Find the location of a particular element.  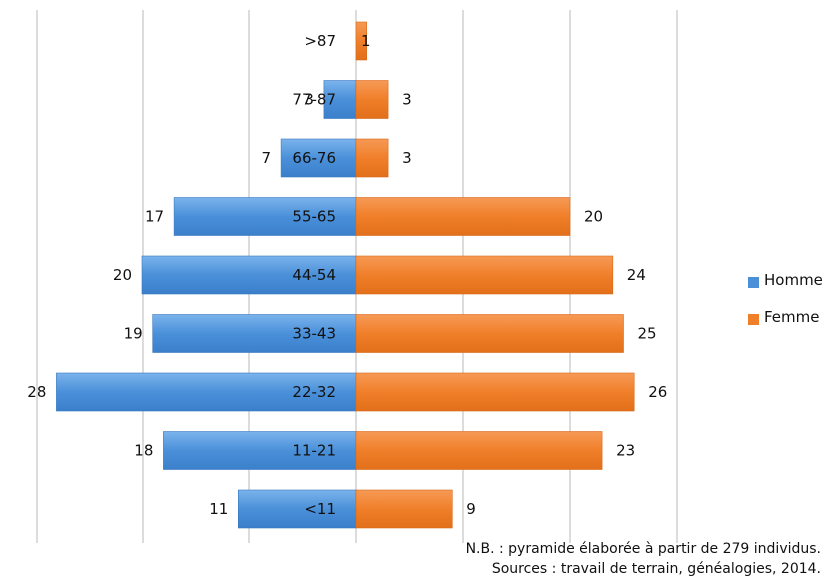

value-label-homme: 19 is located at coordinates (133, 334).